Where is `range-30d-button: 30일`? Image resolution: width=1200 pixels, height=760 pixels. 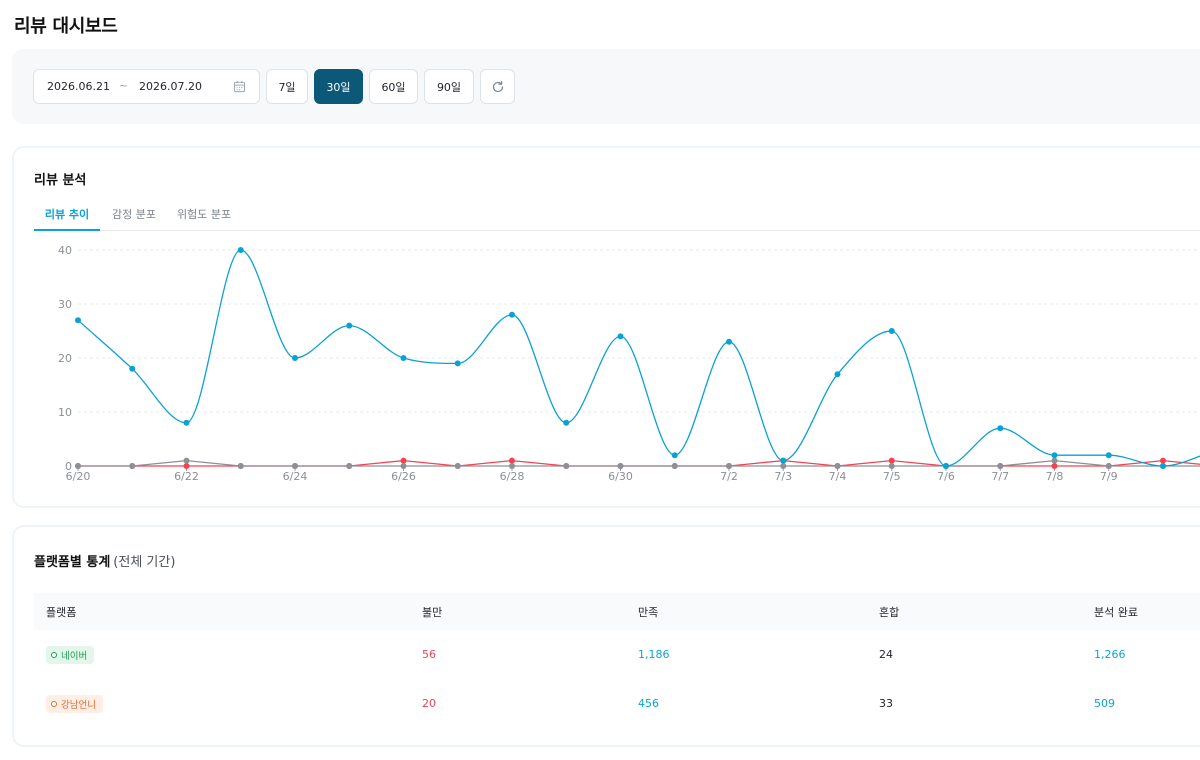
range-30d-button: 30일 is located at coordinates (338, 86).